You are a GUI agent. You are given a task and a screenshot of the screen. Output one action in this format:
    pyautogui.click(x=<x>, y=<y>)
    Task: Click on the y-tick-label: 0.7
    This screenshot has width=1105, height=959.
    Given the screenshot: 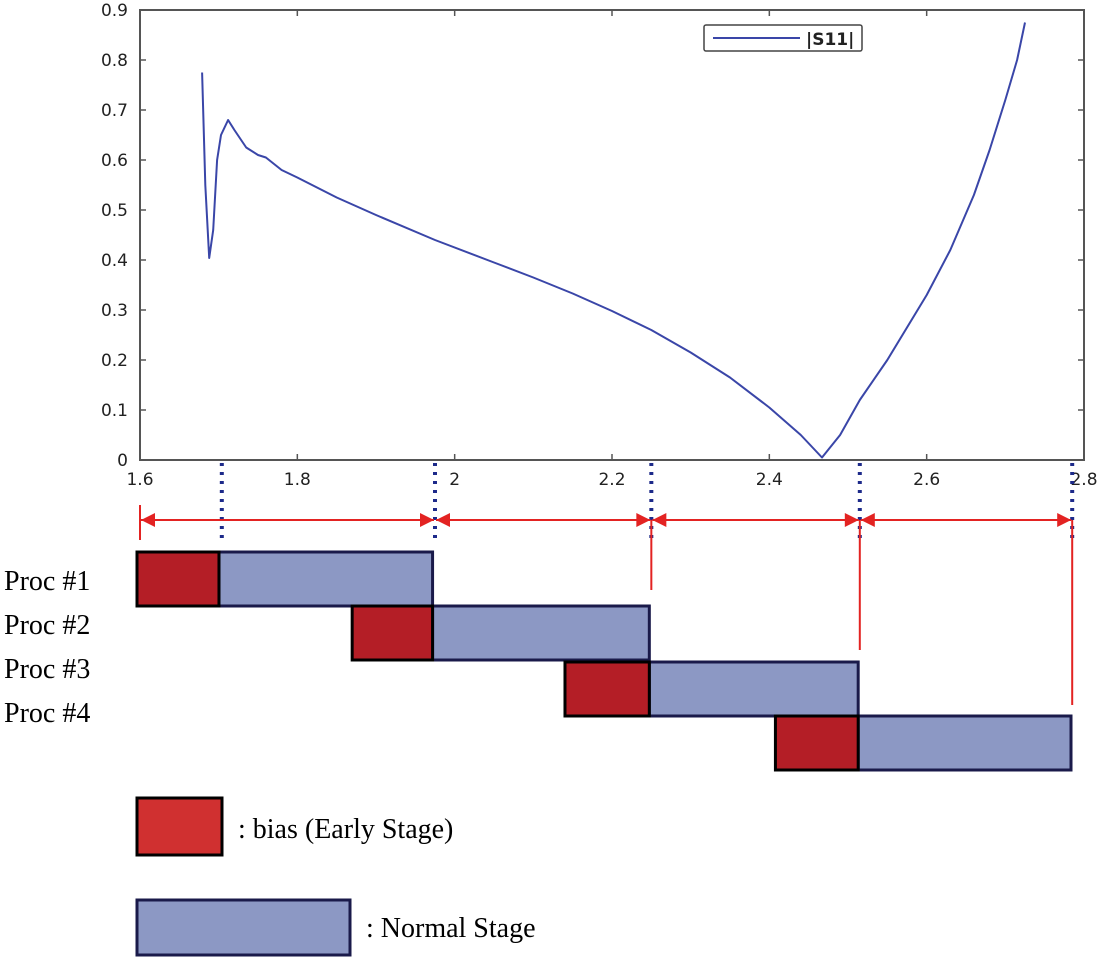 What is the action you would take?
    pyautogui.click(x=114, y=111)
    